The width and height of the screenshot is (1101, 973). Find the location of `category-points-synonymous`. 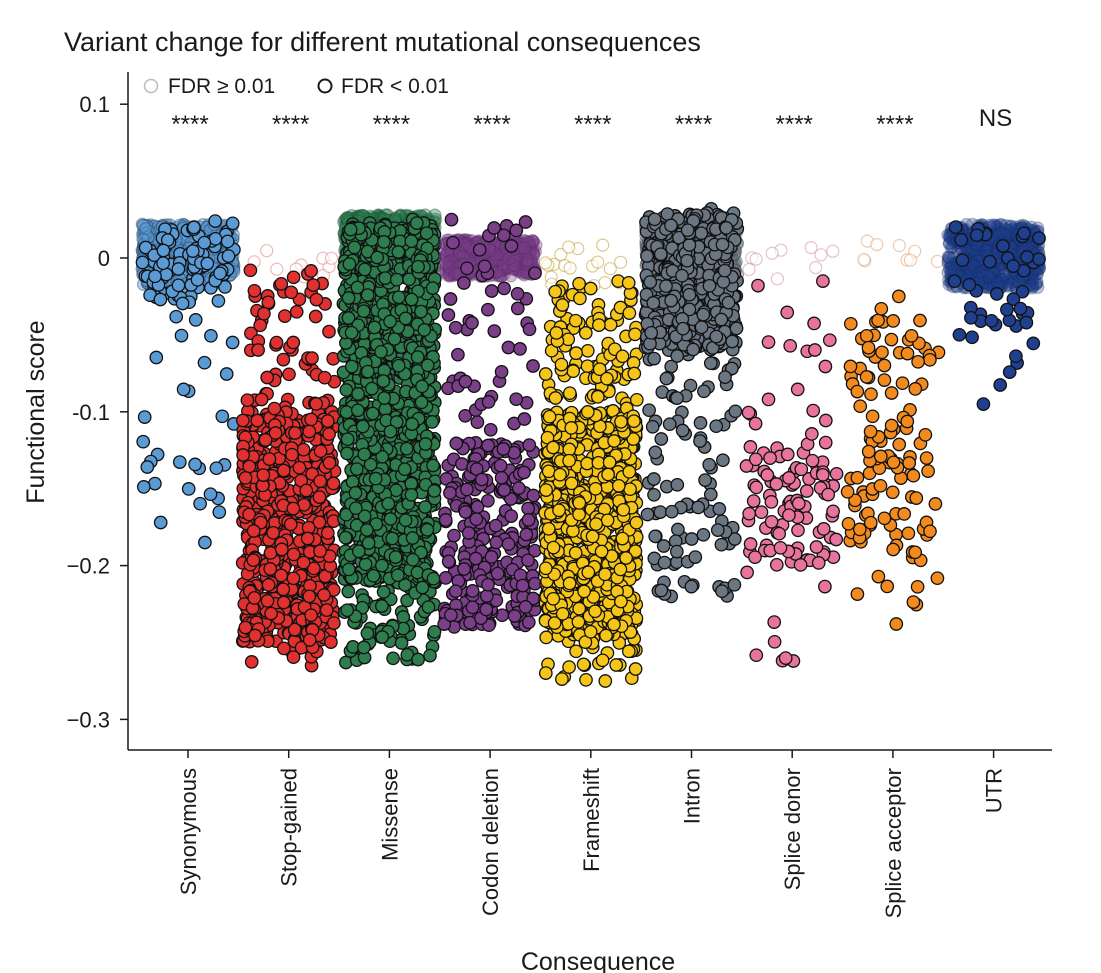

category-points-synonymous is located at coordinates (188, 382).